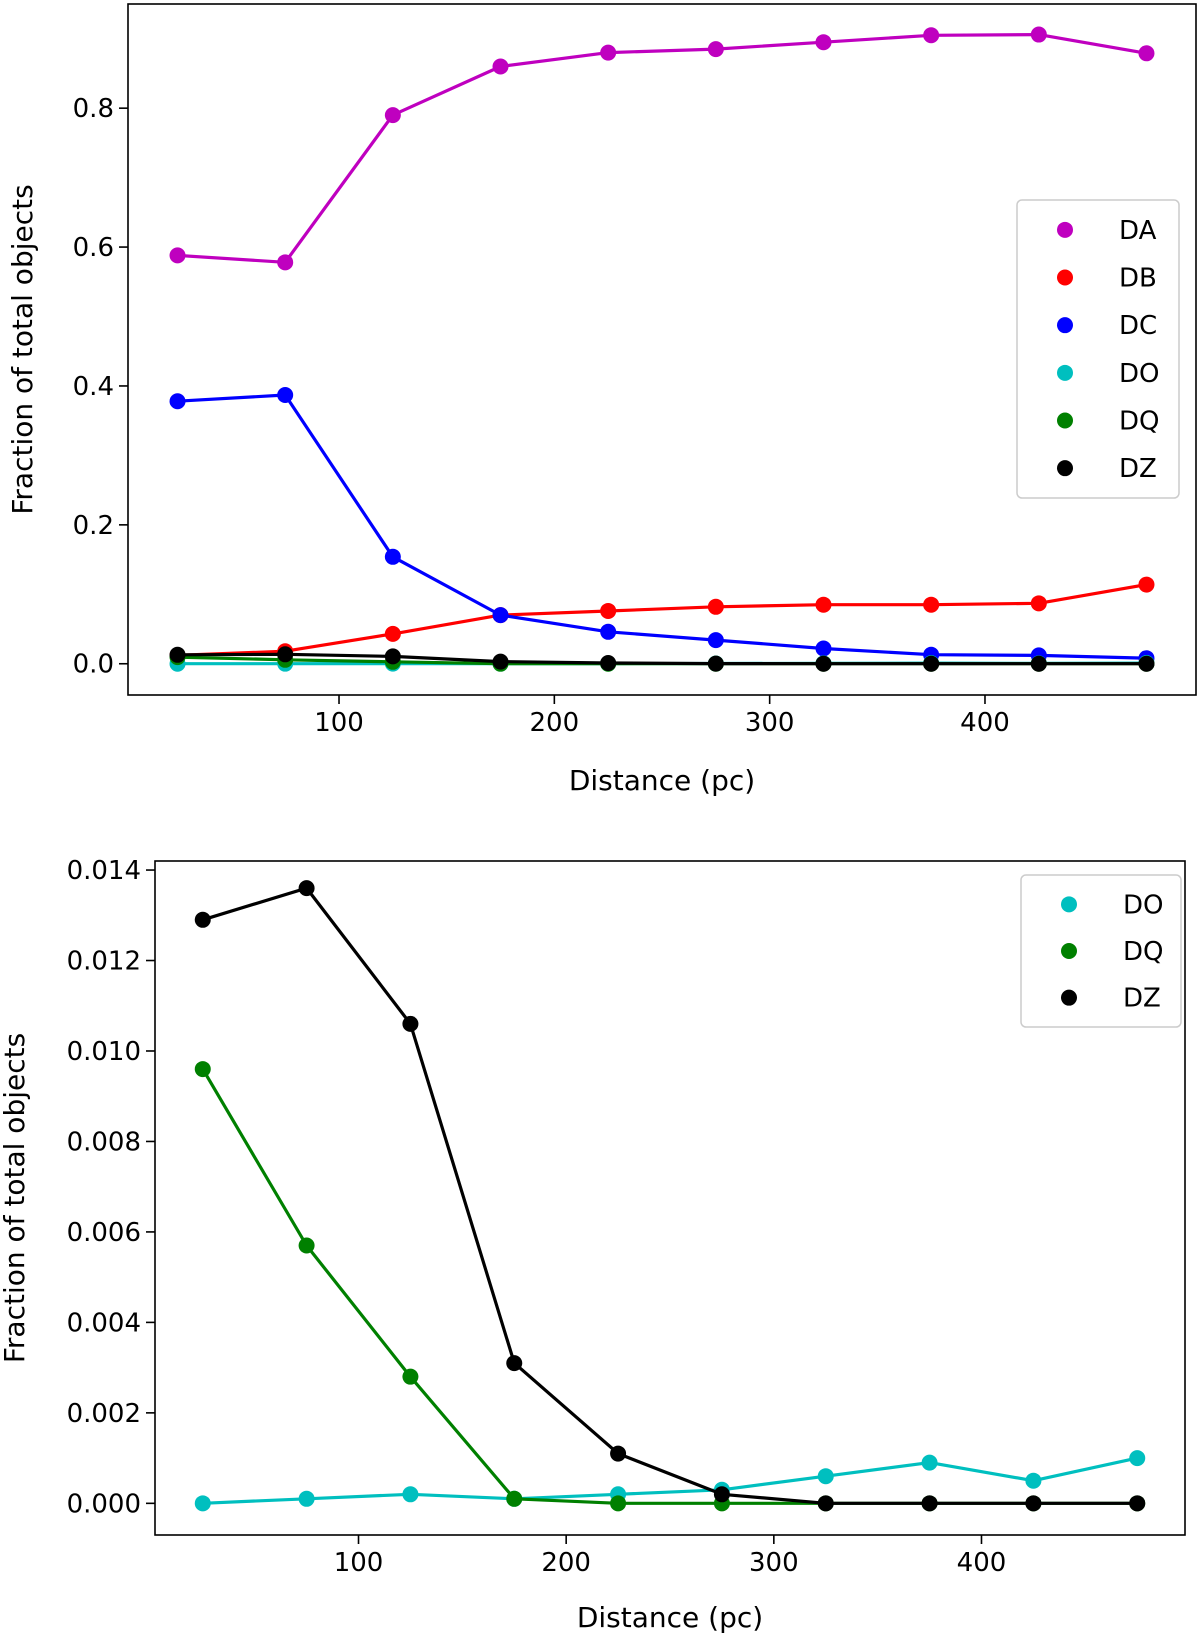 The image size is (1200, 1635). Describe the element at coordinates (104, 1052) in the screenshot. I see `y-tick-label: 0.010` at that location.